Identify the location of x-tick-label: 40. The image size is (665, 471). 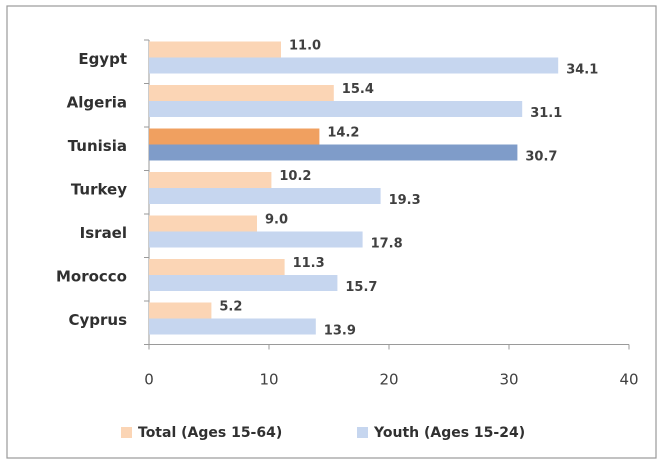
(628, 380).